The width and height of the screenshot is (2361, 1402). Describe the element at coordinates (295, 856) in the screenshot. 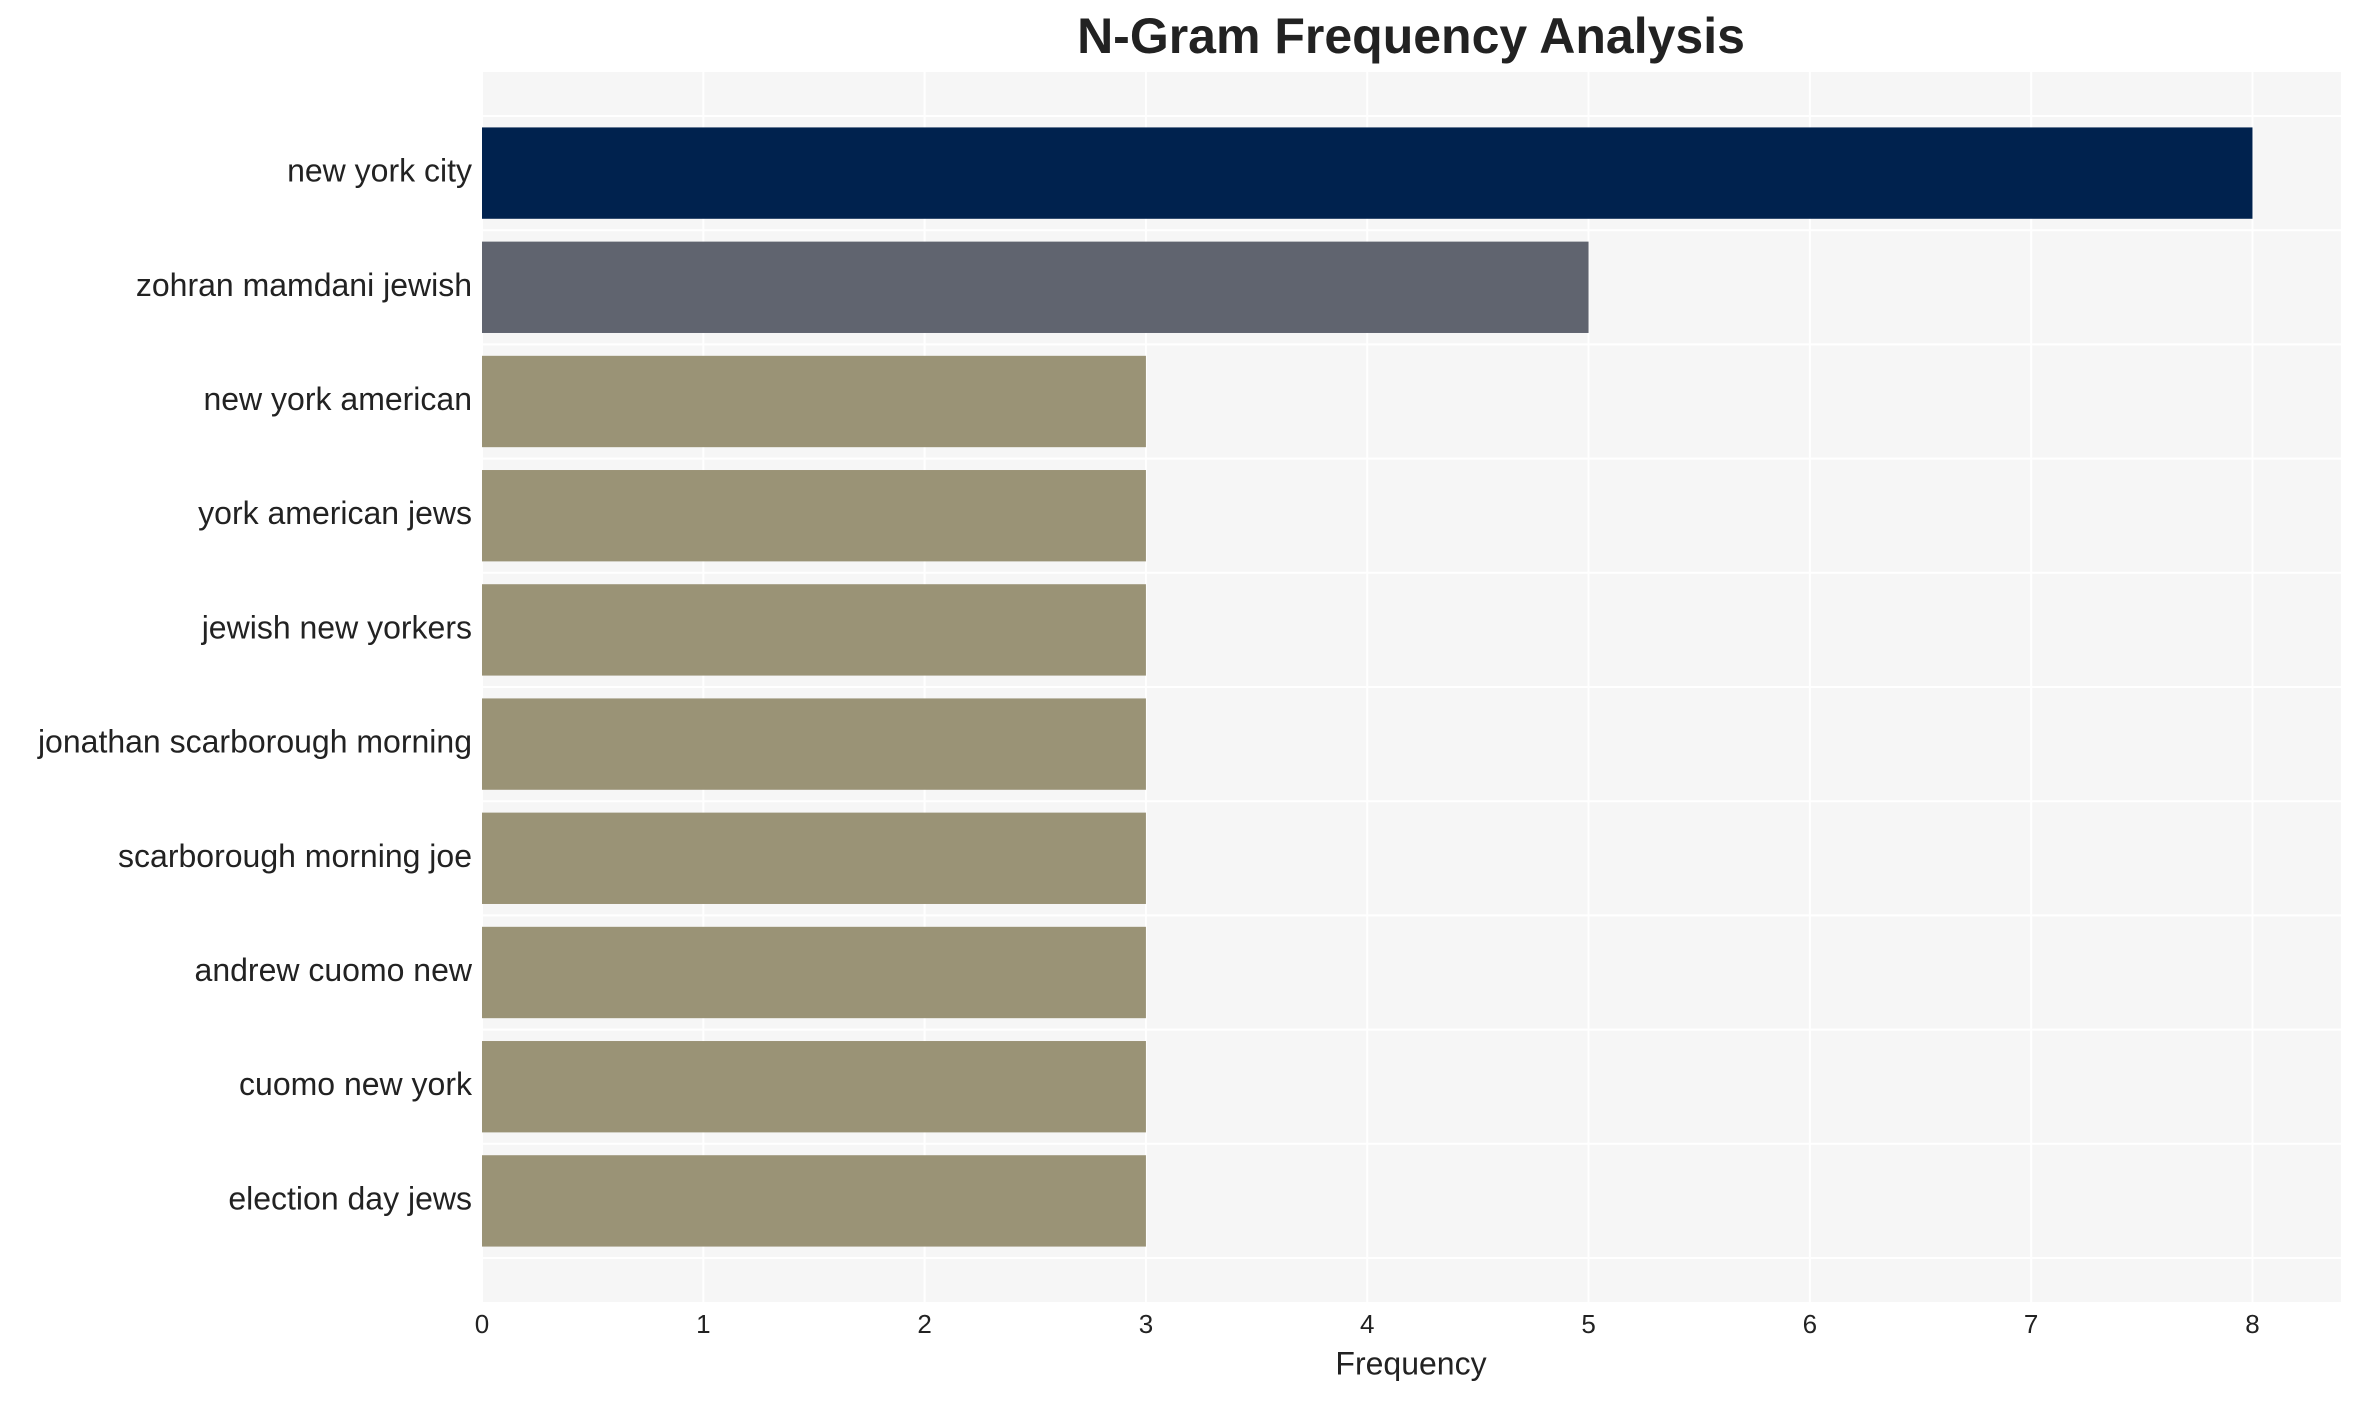

I see `y-tick-label: scarborough morning joe` at that location.